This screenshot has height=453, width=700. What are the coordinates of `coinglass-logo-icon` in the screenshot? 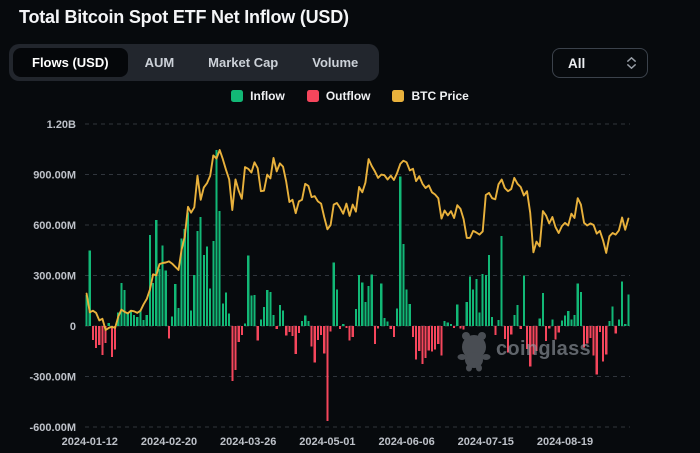 It's located at (474, 352).